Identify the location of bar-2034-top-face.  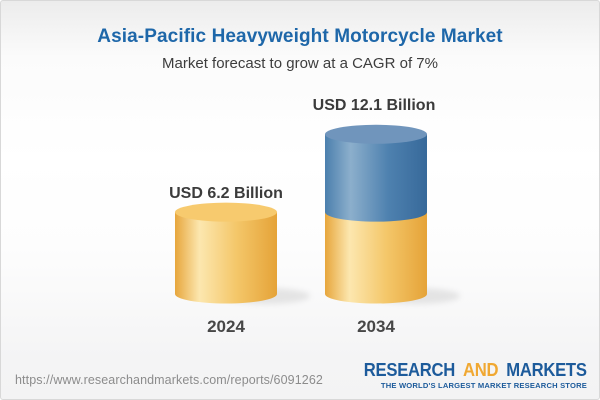
(376, 134).